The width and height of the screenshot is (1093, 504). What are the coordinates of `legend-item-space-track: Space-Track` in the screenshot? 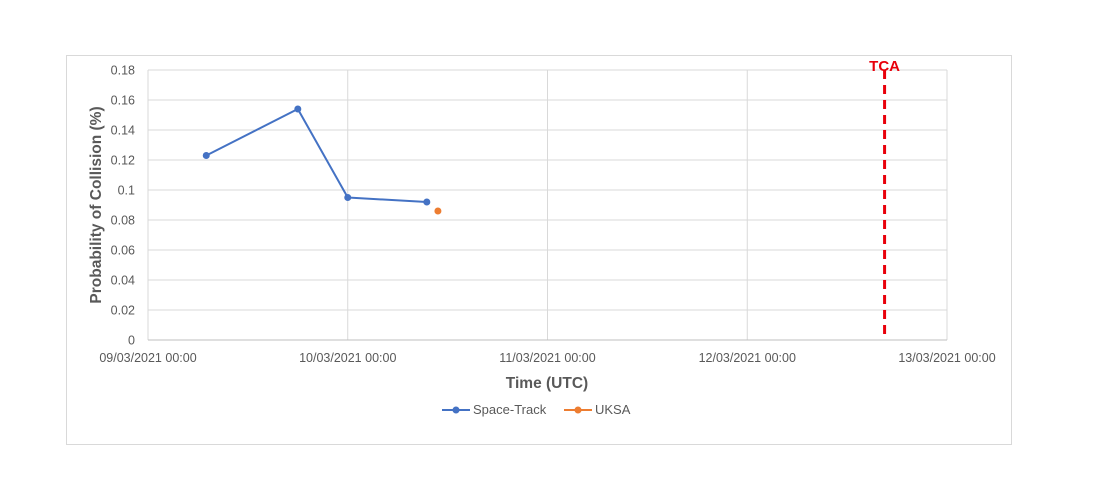 It's located at (494, 409).